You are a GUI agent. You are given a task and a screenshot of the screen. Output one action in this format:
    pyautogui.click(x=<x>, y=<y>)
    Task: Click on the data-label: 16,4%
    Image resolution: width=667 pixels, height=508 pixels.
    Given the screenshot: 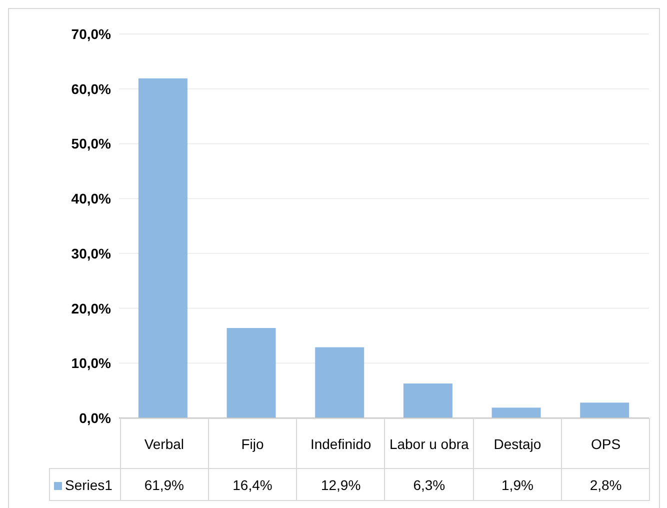 What is the action you would take?
    pyautogui.click(x=252, y=484)
    